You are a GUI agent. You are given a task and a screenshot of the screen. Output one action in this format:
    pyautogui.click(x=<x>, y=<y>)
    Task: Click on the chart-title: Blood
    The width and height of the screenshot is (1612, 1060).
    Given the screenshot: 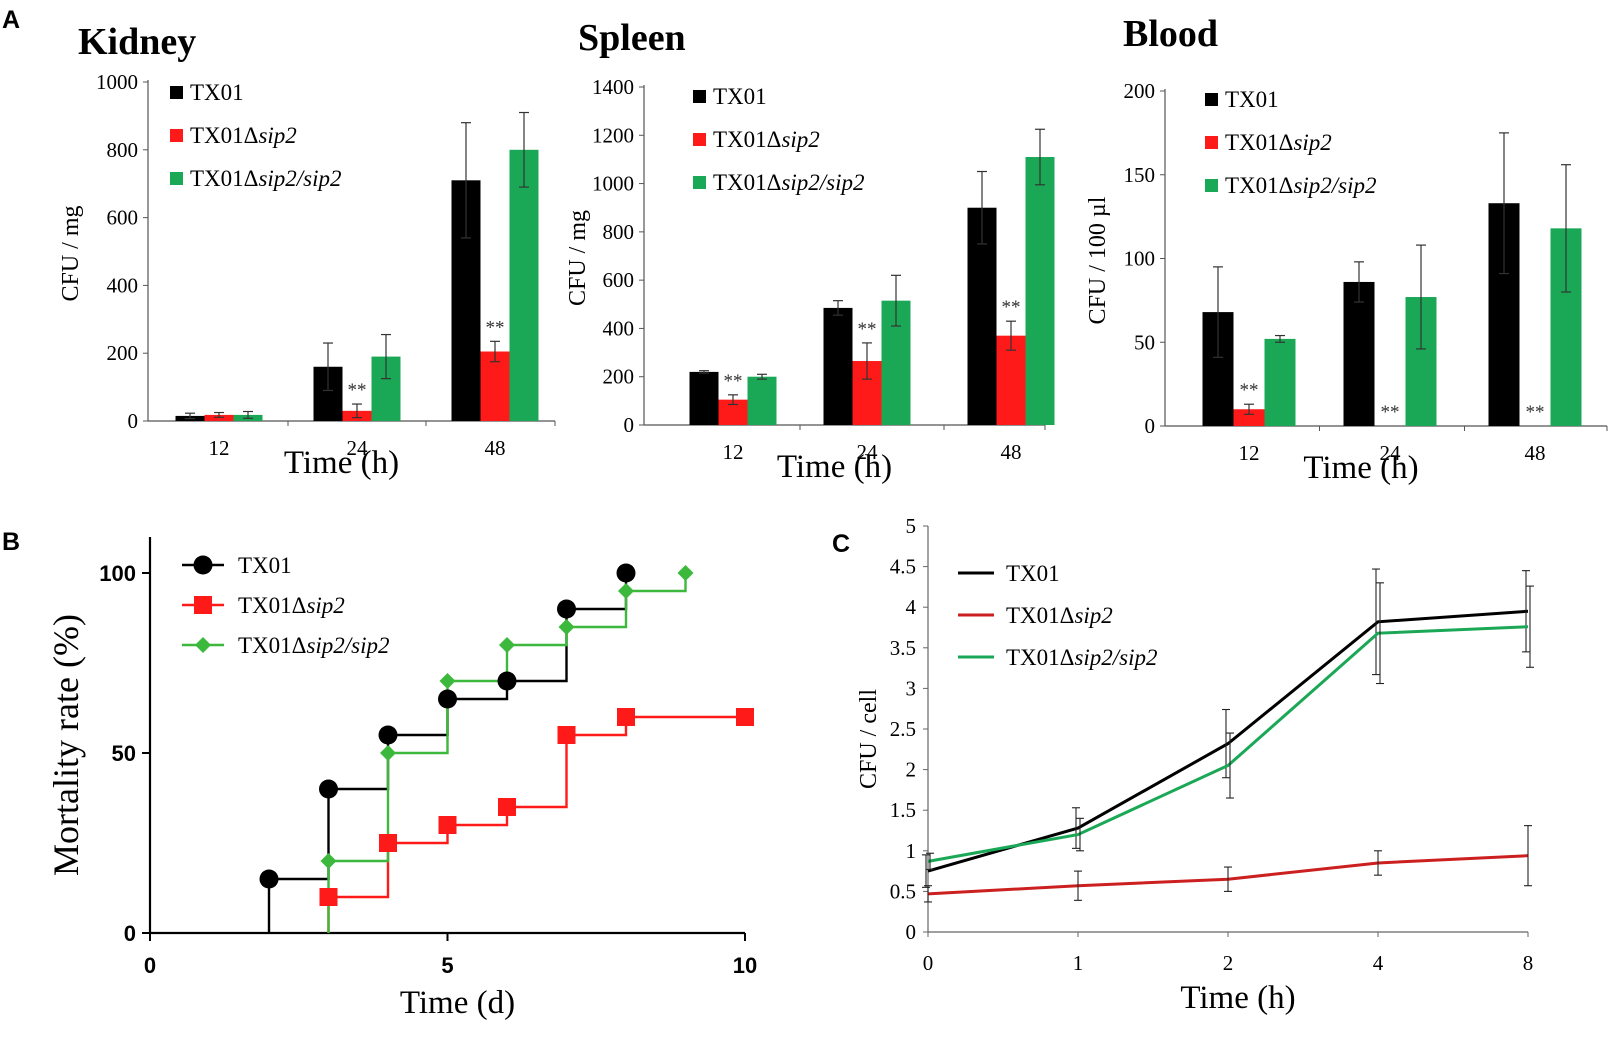 What is the action you would take?
    pyautogui.click(x=1170, y=34)
    